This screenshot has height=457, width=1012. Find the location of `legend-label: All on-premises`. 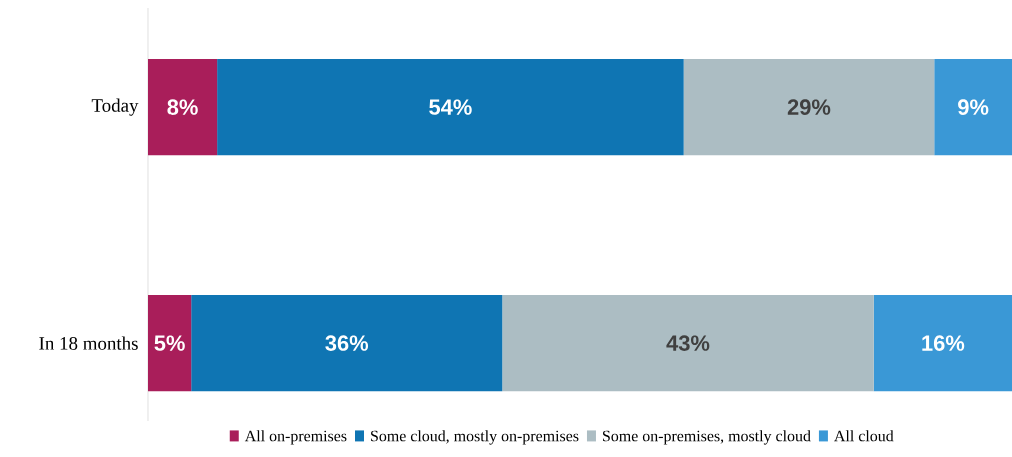

legend-label: All on-premises is located at coordinates (295, 437).